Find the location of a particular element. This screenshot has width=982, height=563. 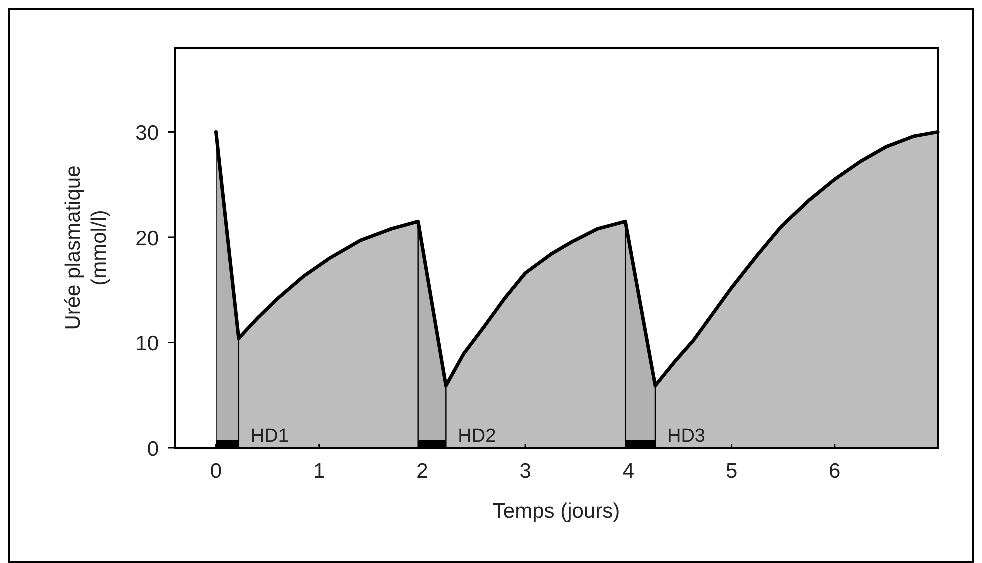

band-label: HD2 is located at coordinates (477, 436).